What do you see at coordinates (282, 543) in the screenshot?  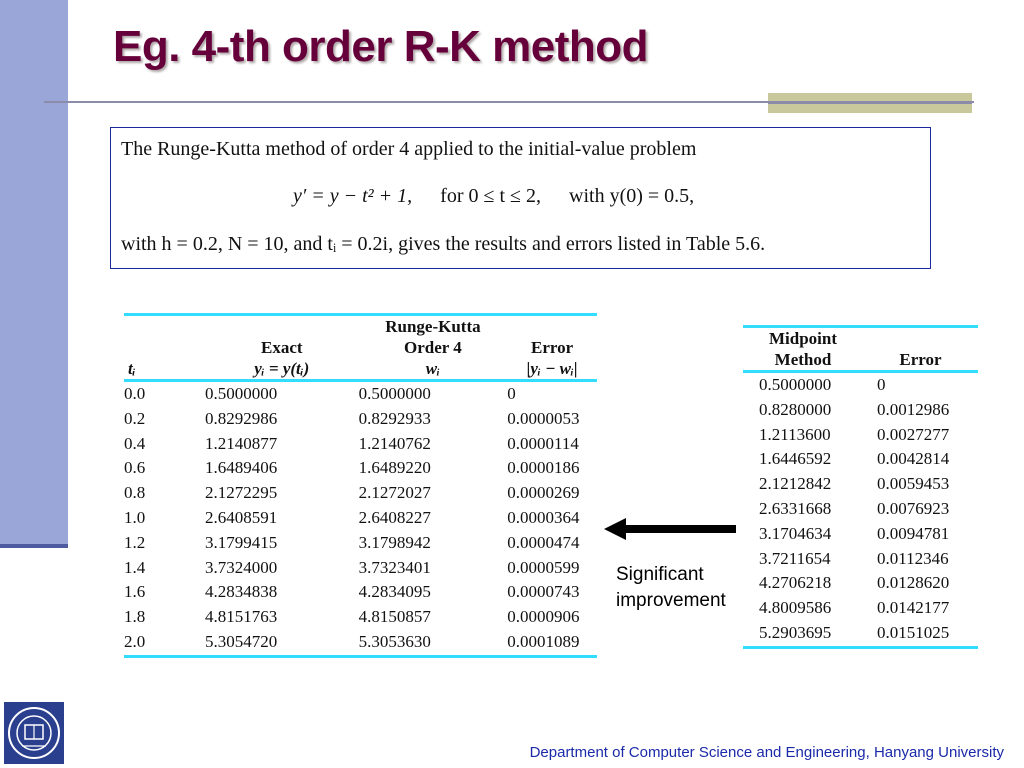 I see `table-cell: 3.1799415` at bounding box center [282, 543].